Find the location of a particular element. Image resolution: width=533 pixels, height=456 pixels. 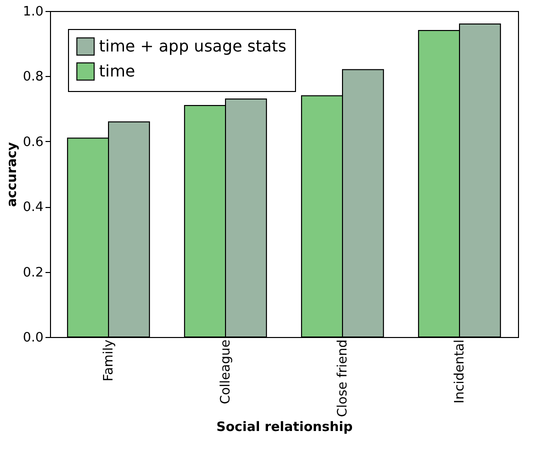

x-axis-title: Social relationship is located at coordinates (284, 428).